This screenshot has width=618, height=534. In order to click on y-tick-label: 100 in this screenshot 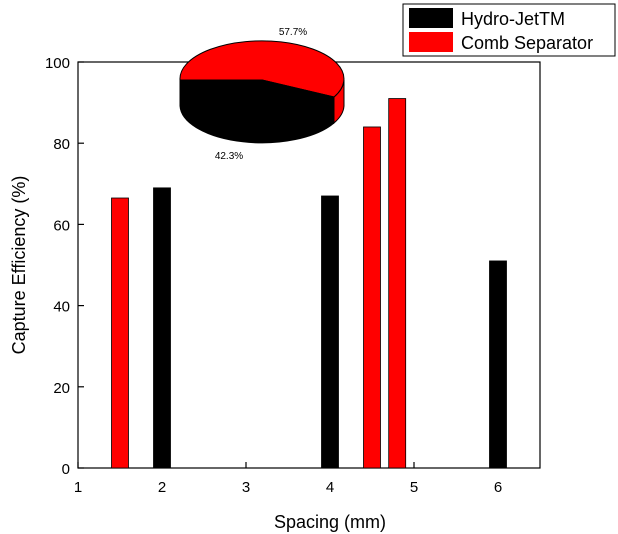, I will do `click(57, 63)`.